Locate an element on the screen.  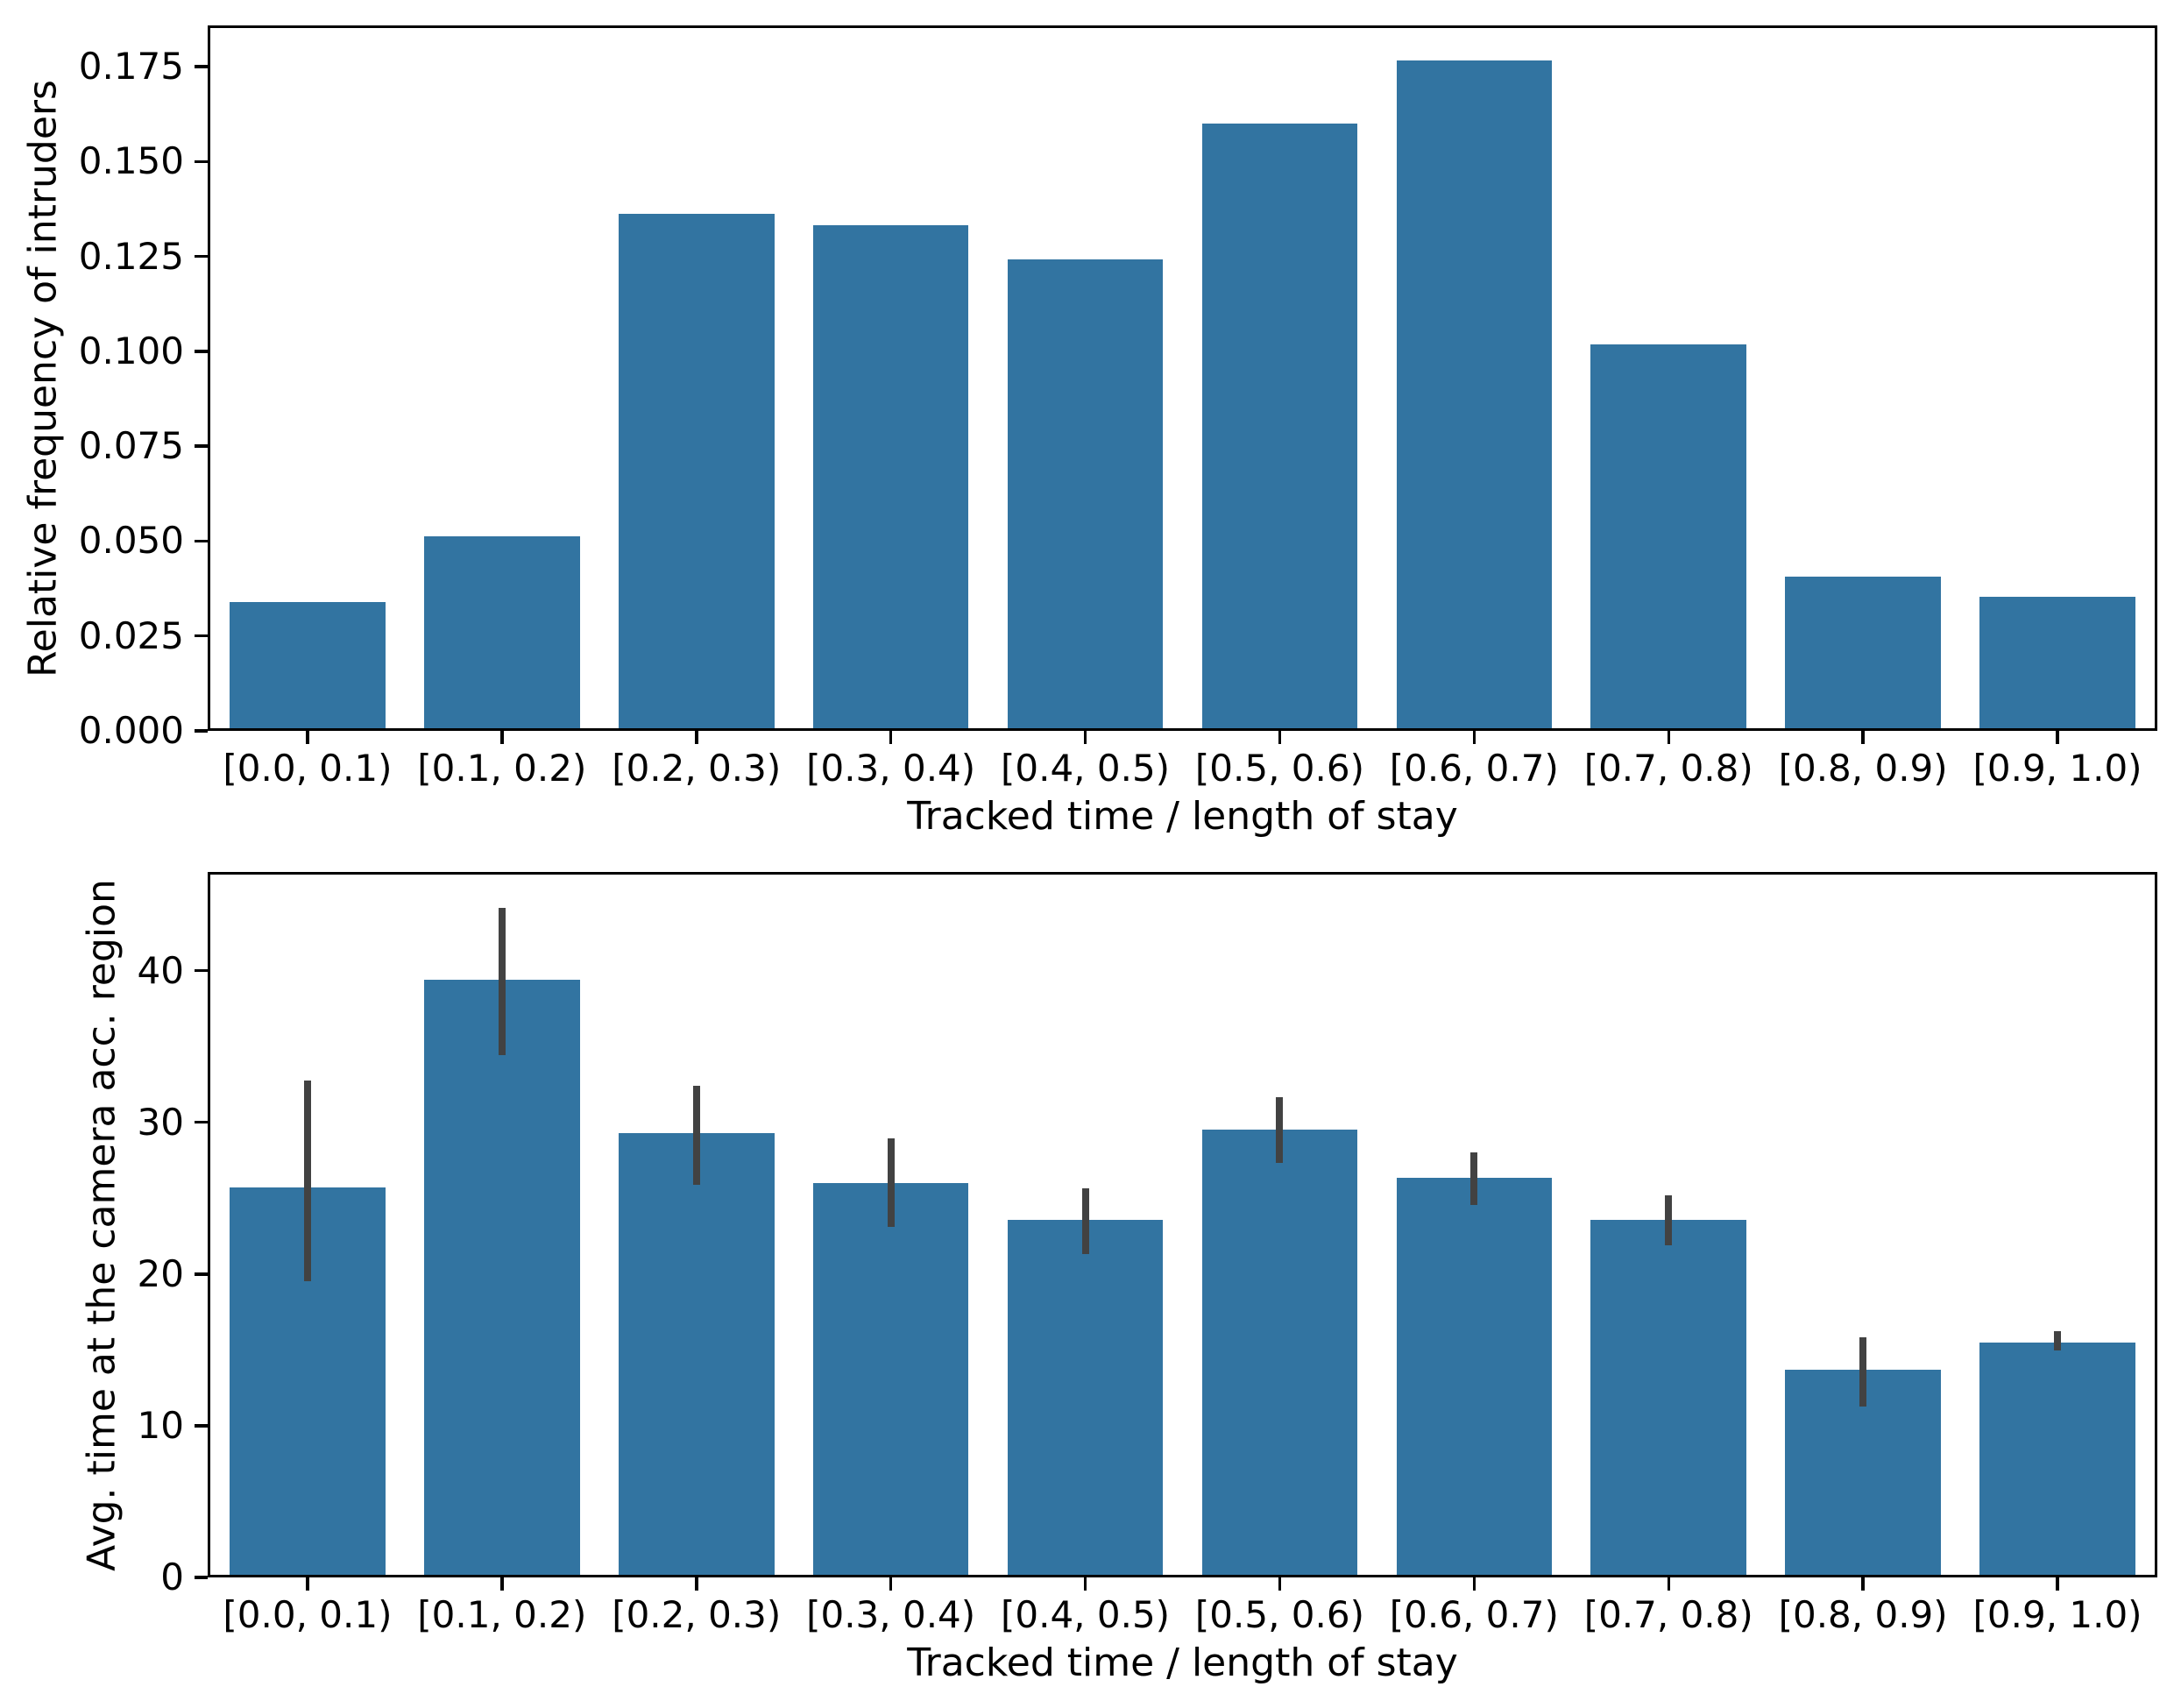
y-tick-label: 0.025 is located at coordinates (131, 635).